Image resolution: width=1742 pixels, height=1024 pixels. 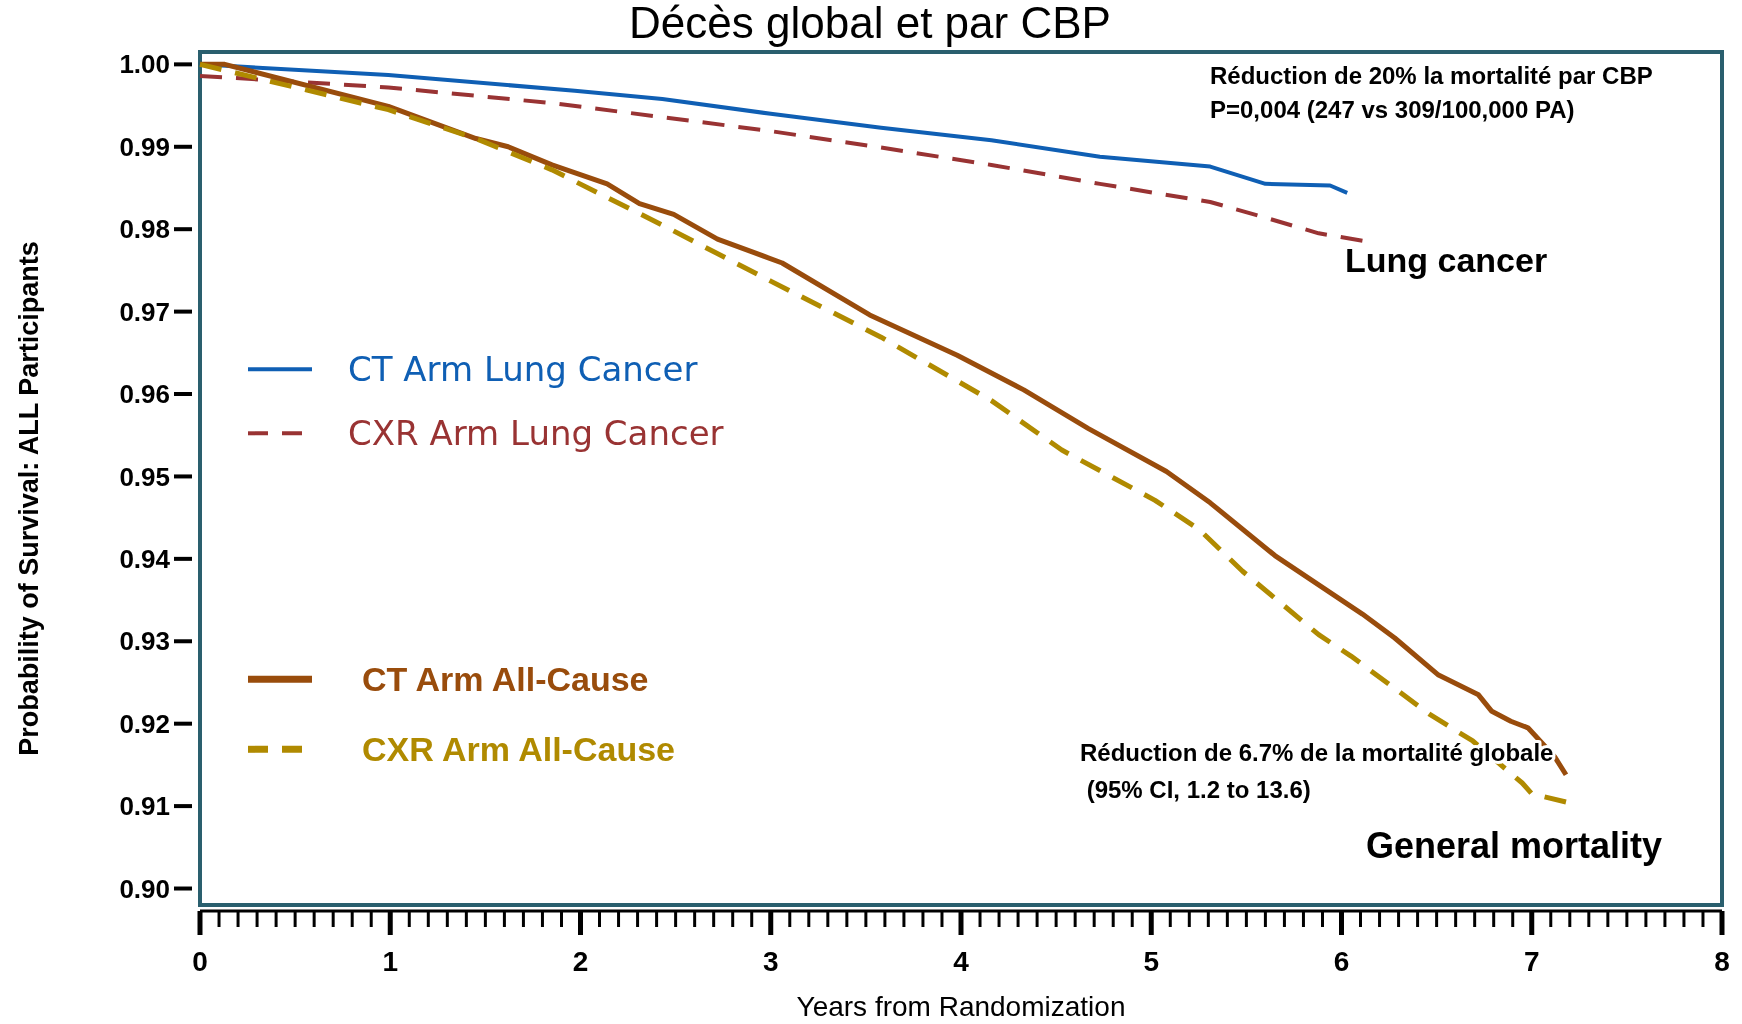 What do you see at coordinates (390, 961) in the screenshot?
I see `x-tick-label: 1` at bounding box center [390, 961].